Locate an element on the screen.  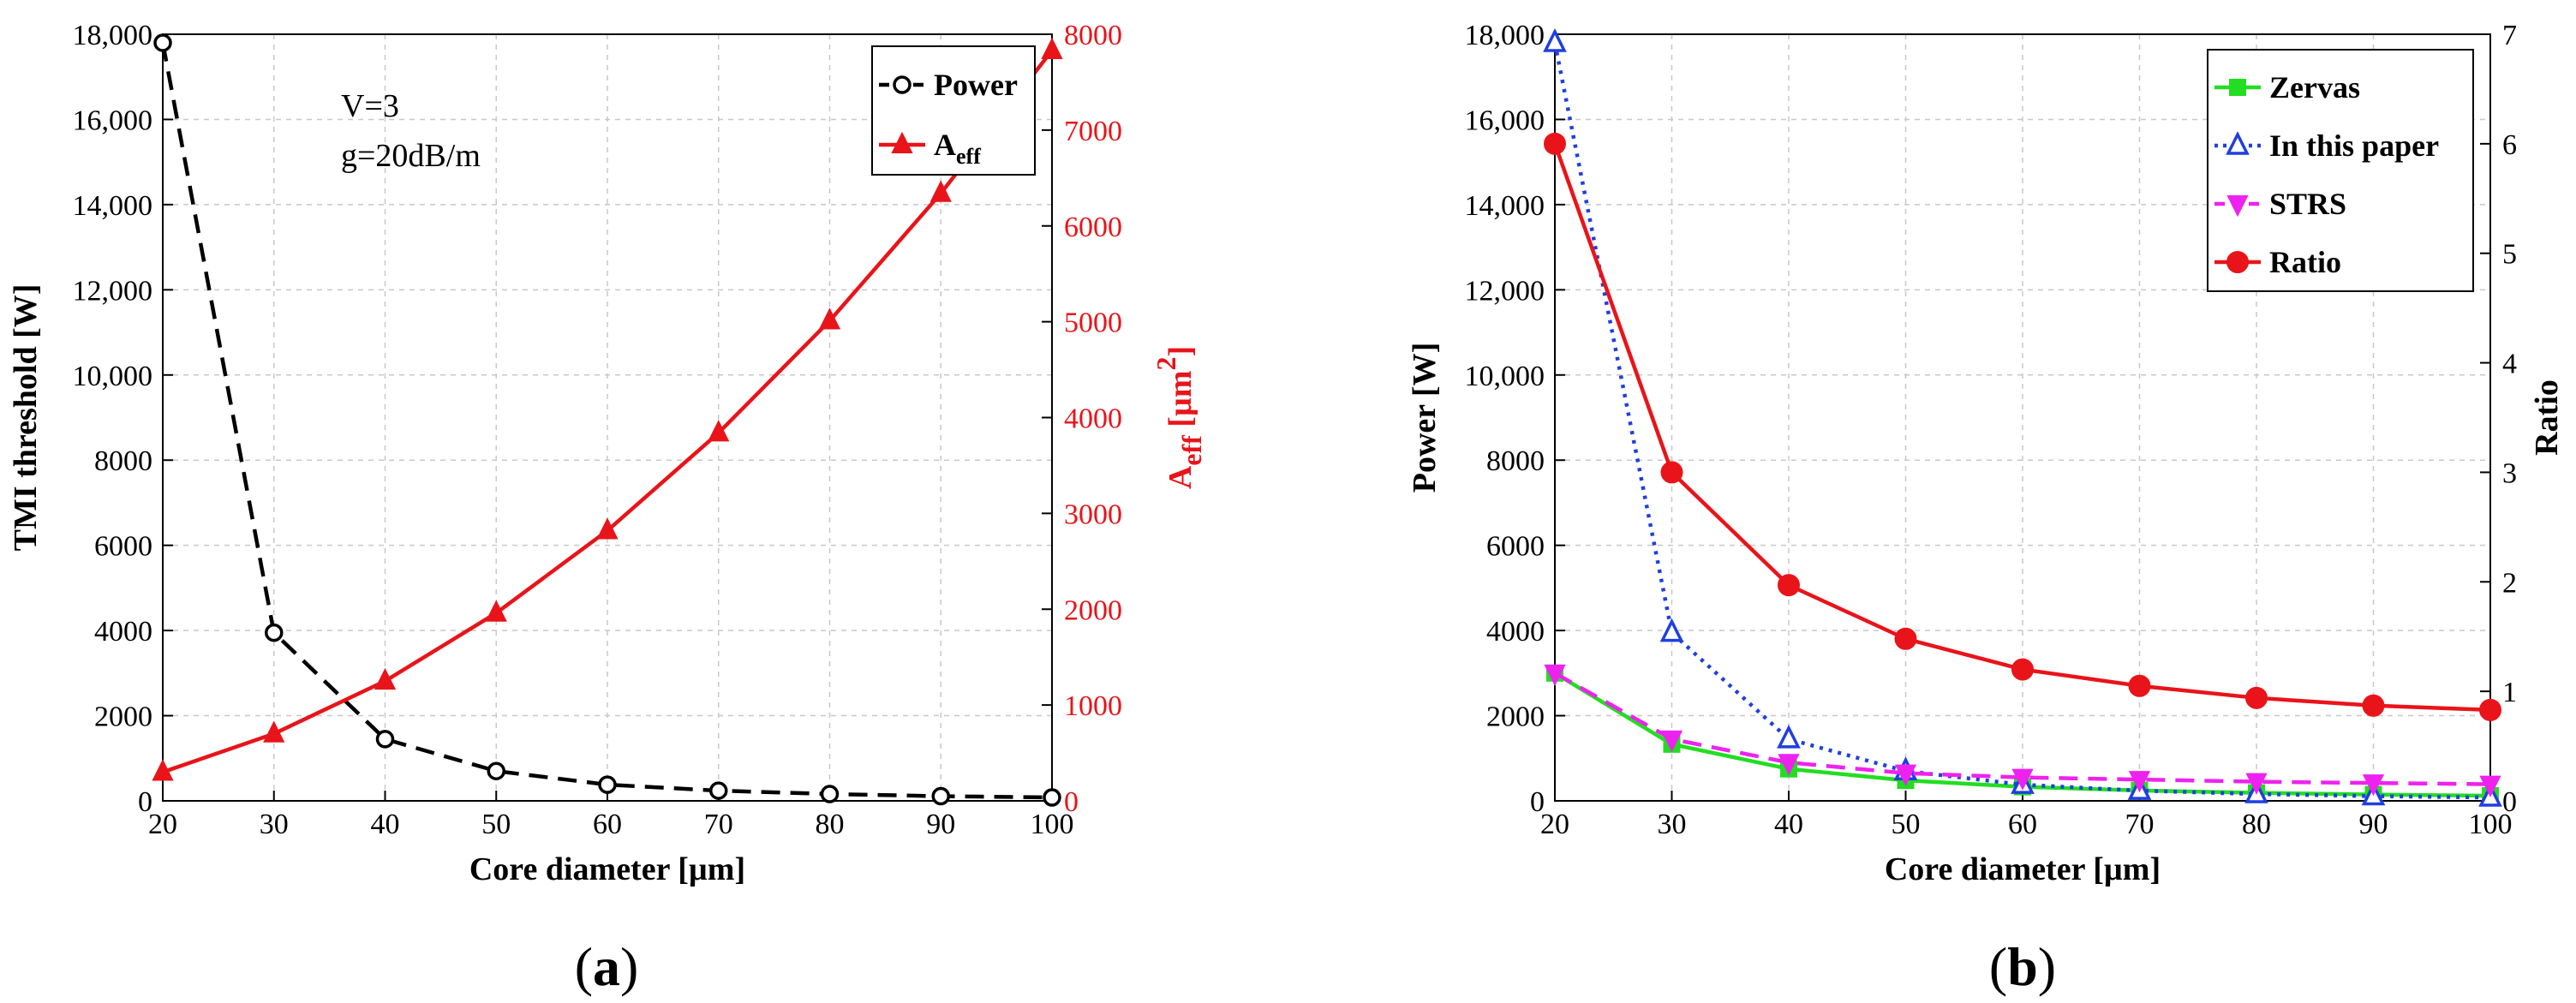
series-line-strs is located at coordinates (2022, 728).